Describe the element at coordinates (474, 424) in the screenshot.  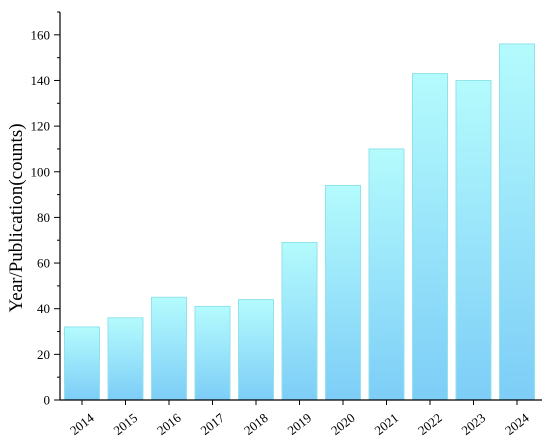
I see `x-tick-label-2023: 2023` at that location.